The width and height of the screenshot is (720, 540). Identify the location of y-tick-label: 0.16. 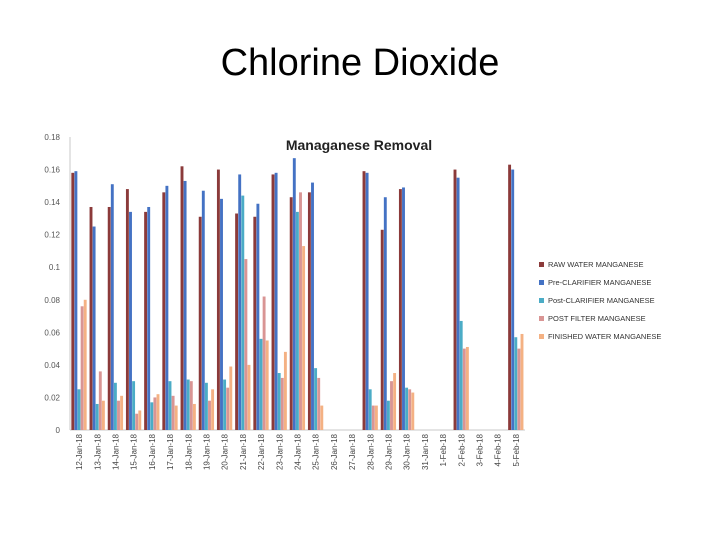
(52, 170).